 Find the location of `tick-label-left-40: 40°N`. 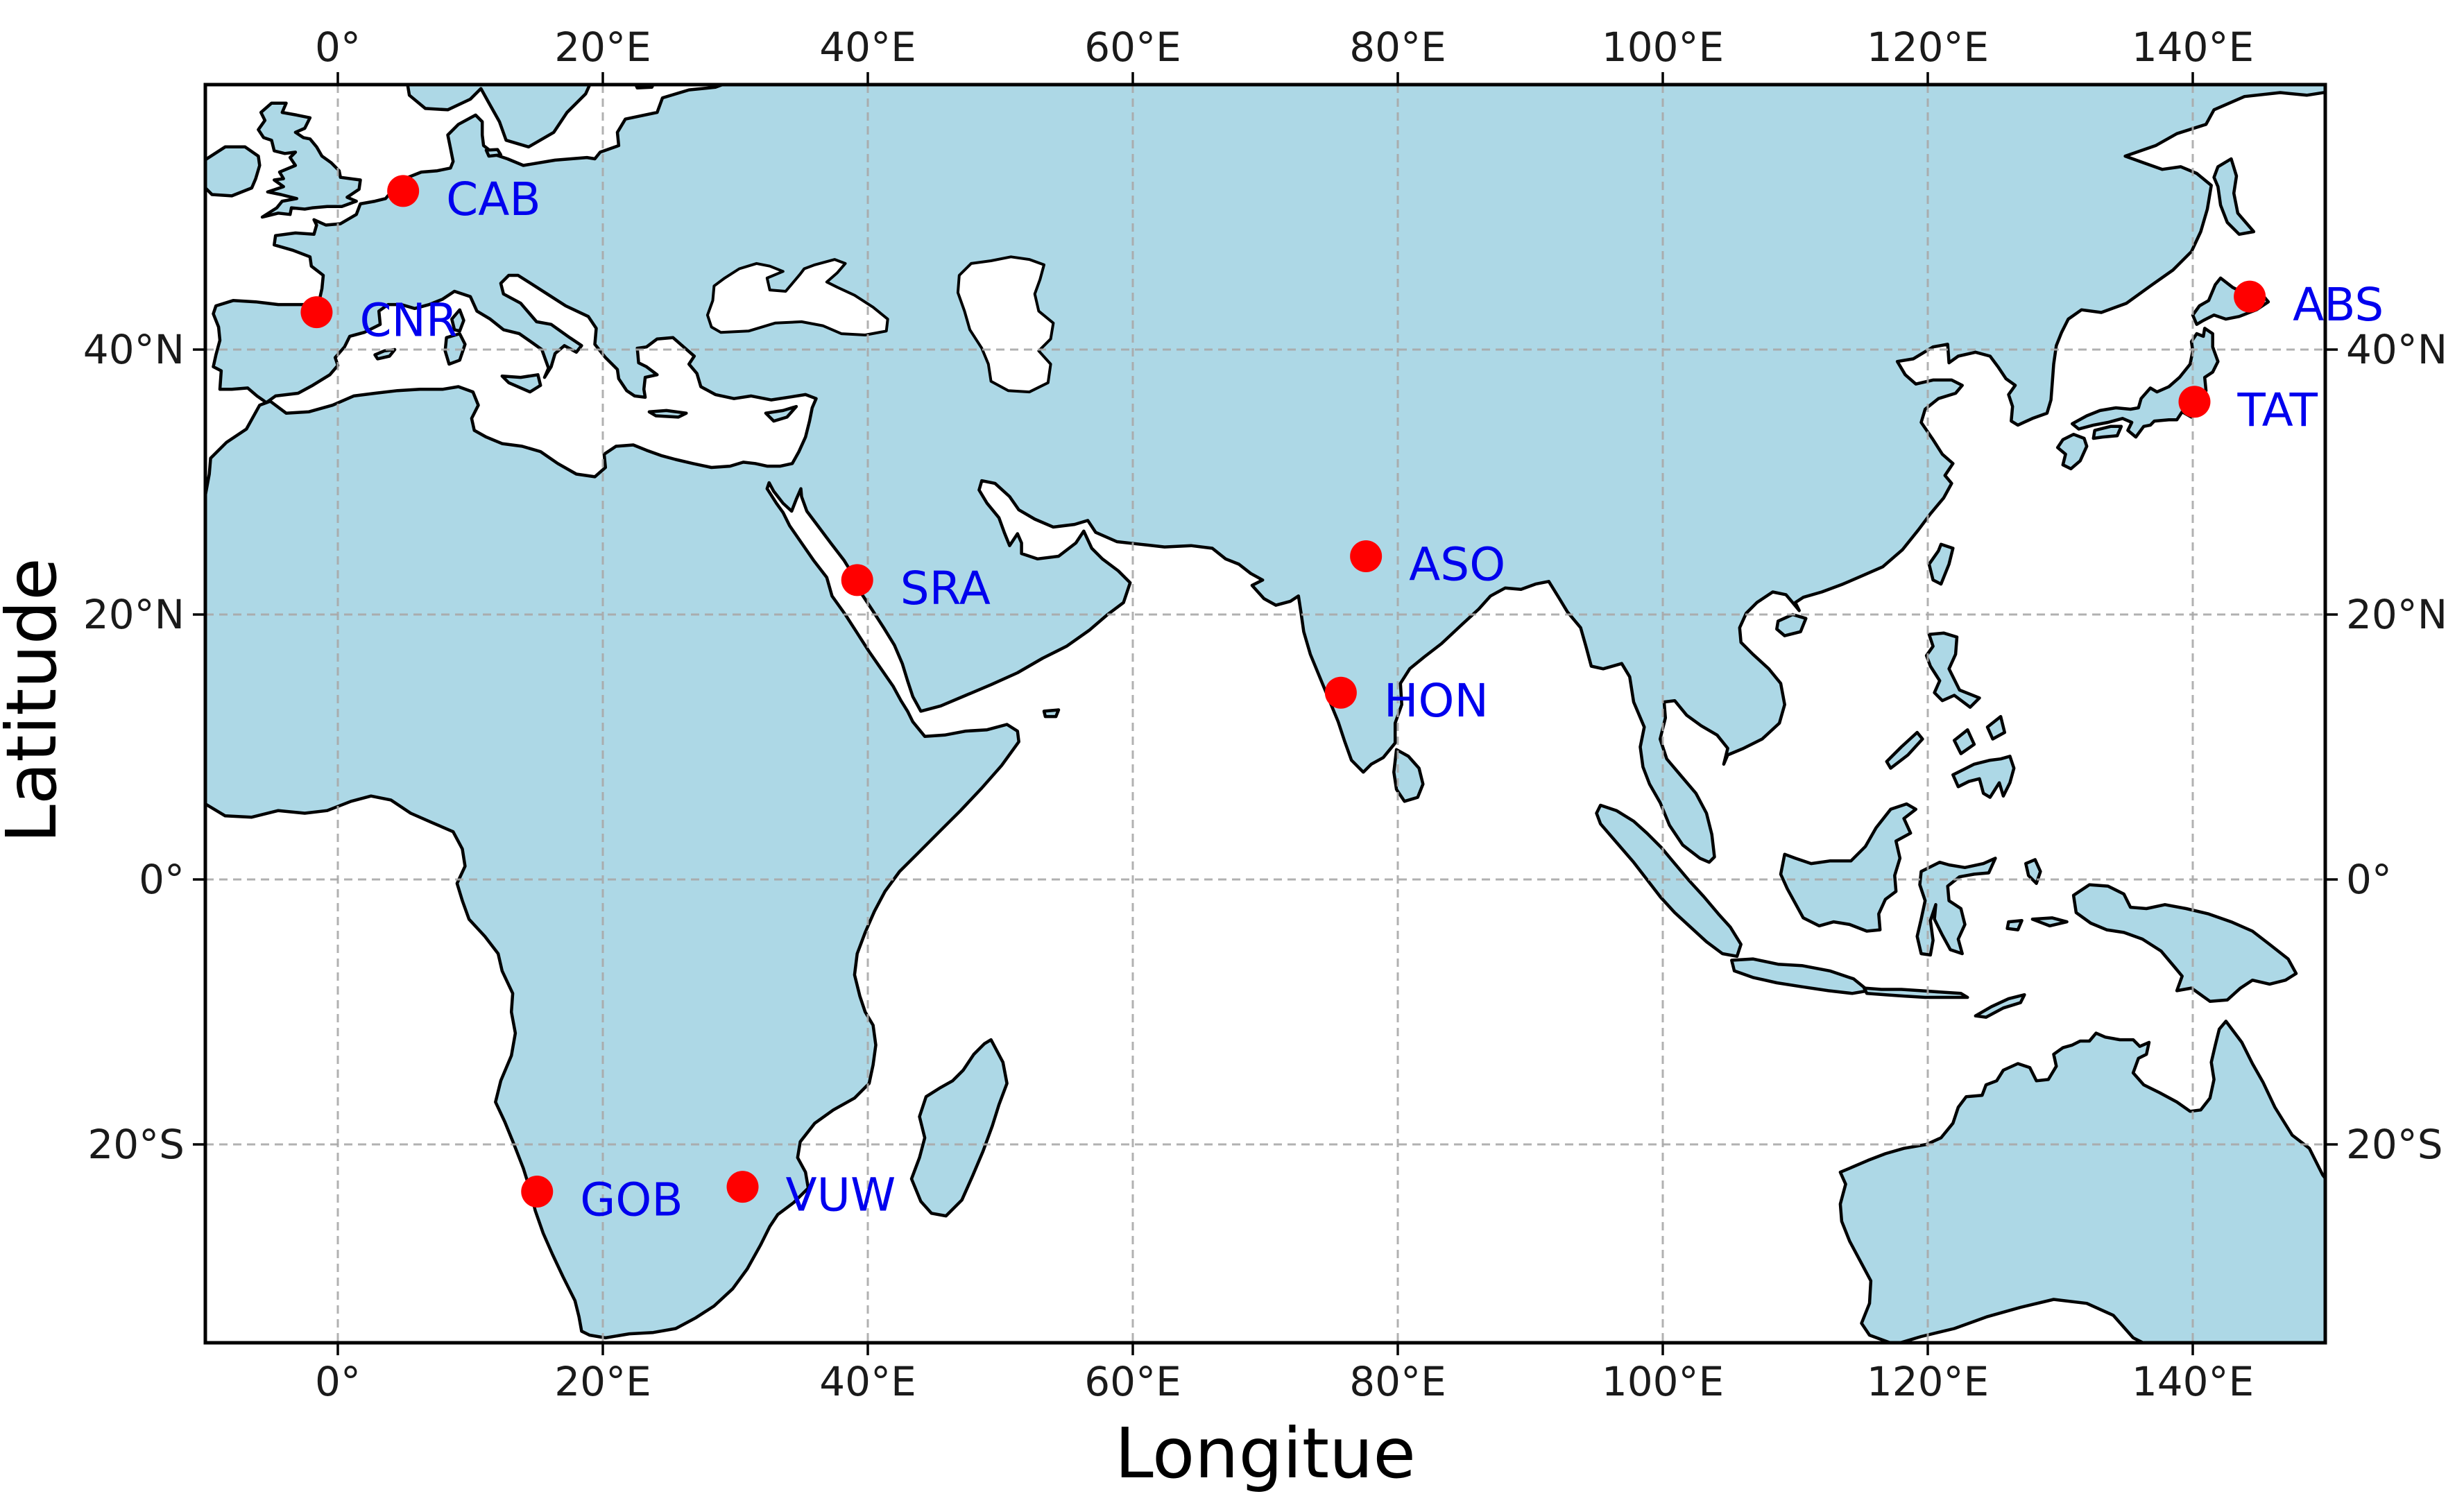

tick-label-left-40: 40°N is located at coordinates (134, 350).